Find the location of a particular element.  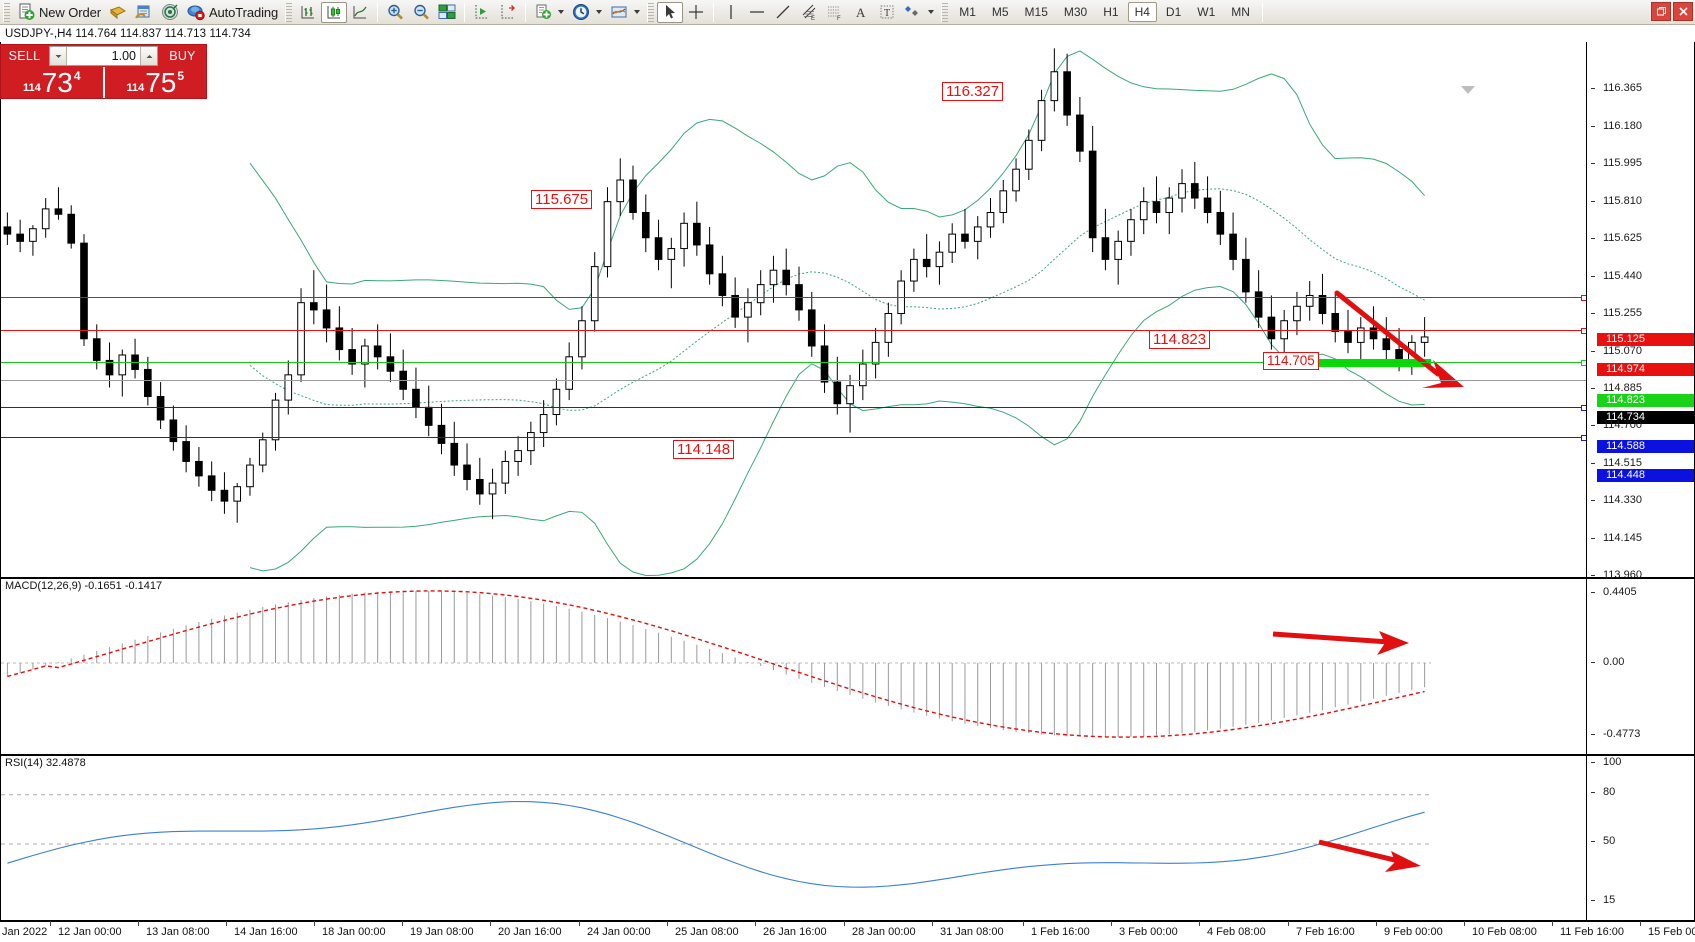

timeframe-h1: H1 is located at coordinates (1111, 12).